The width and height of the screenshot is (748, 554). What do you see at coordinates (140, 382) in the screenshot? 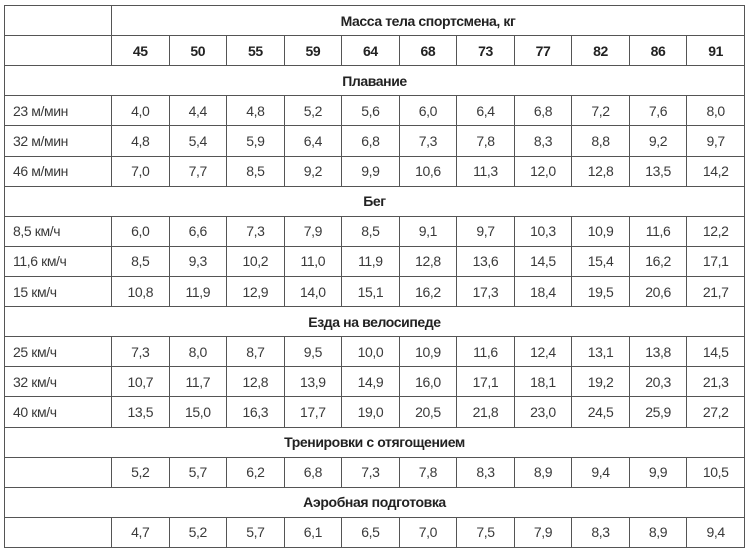
I see `value-cell: 10,7` at bounding box center [140, 382].